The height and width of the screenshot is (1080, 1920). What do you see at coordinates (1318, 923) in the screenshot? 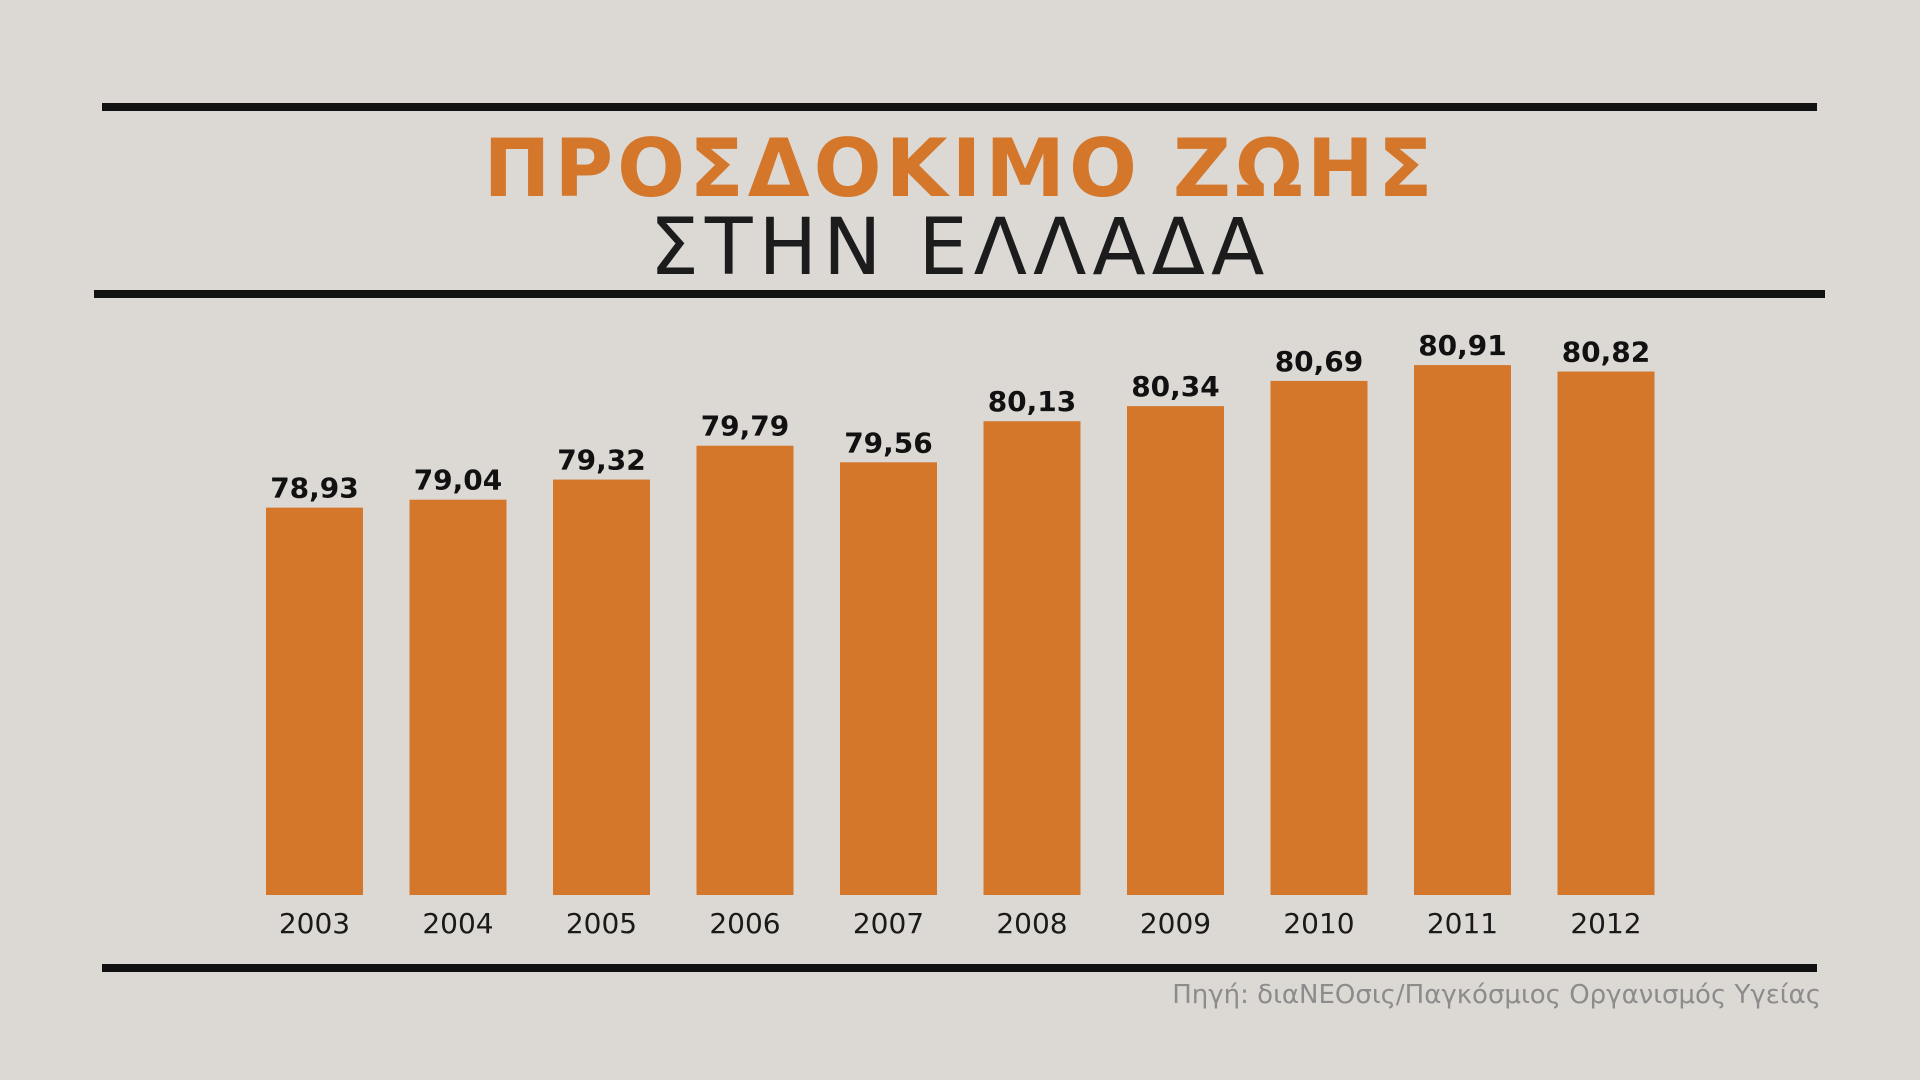
I see `x-tick-label-2010: 2010` at bounding box center [1318, 923].